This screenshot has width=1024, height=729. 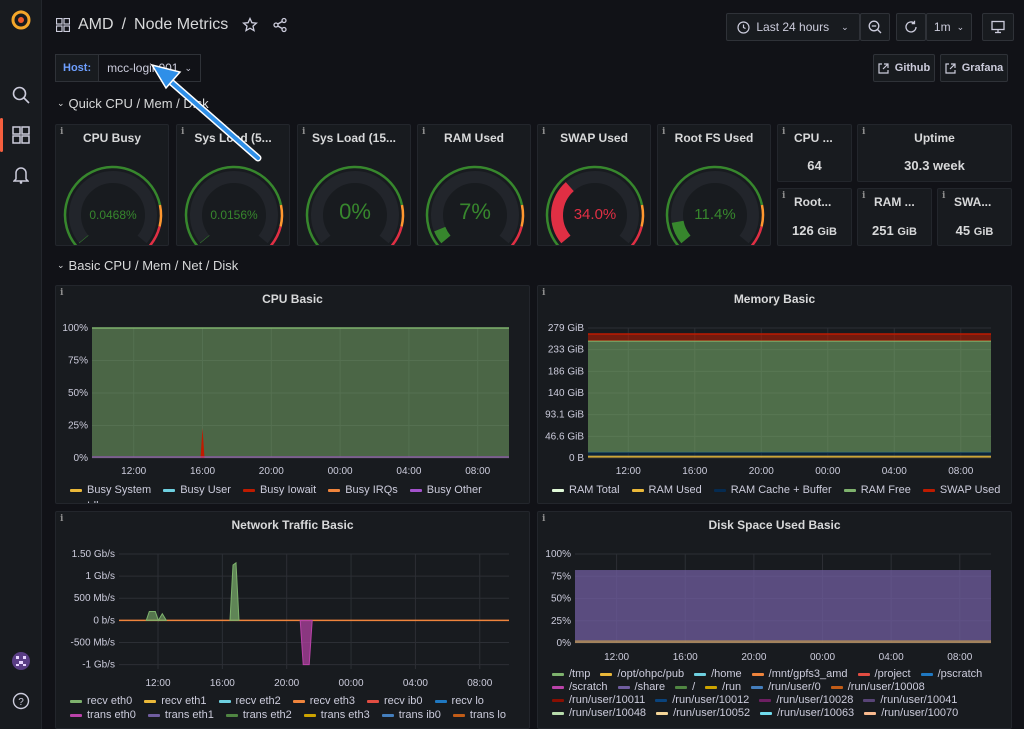 I want to click on legend-item: /share, so click(x=641, y=687).